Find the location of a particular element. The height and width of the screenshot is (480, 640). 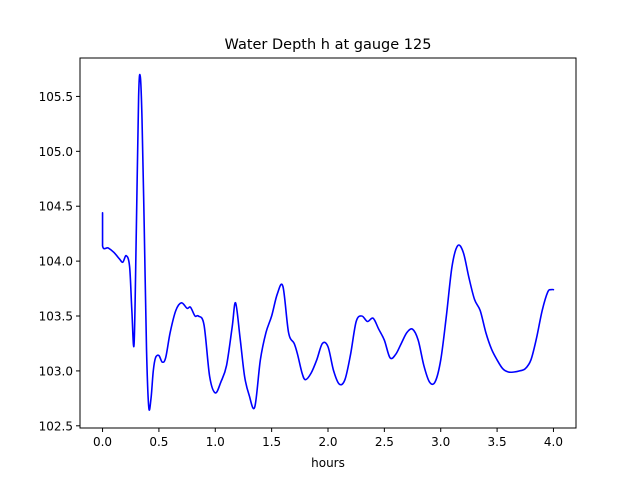

x-tick-label: 1.5 is located at coordinates (271, 442).